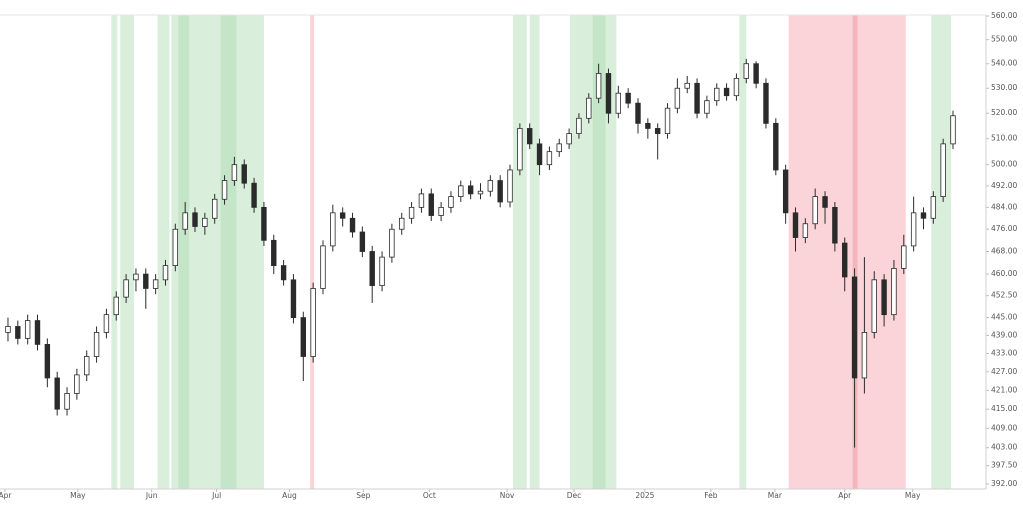 The height and width of the screenshot is (528, 1023). I want to click on y-tick-label: 415.00, so click(1004, 408).